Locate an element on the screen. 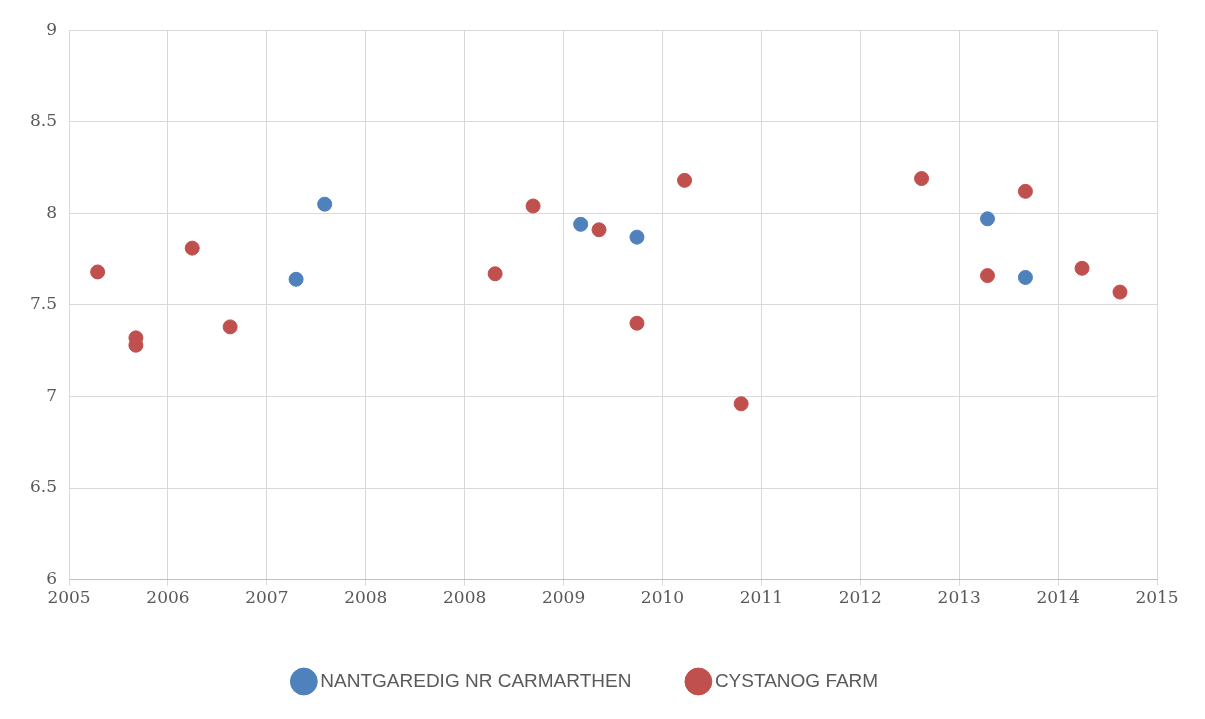 The image size is (1205, 719). x-tick-label: 2009 is located at coordinates (563, 597).